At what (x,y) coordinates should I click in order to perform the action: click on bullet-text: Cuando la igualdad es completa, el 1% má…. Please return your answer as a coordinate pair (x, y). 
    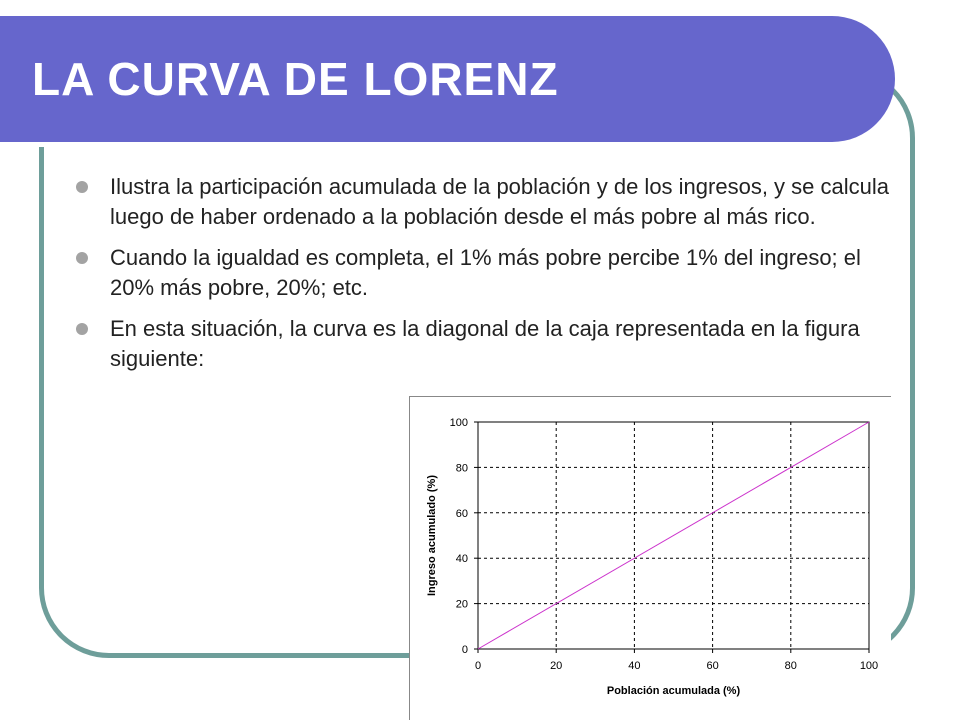
    Looking at the image, I should click on (485, 272).